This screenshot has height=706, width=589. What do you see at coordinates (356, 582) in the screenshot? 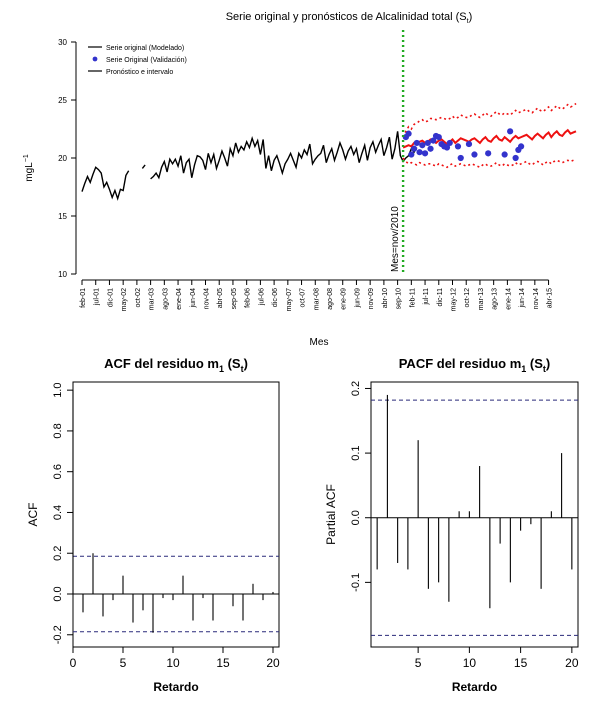
I see `pacf-y-tick-label: -0.1` at bounding box center [356, 582].